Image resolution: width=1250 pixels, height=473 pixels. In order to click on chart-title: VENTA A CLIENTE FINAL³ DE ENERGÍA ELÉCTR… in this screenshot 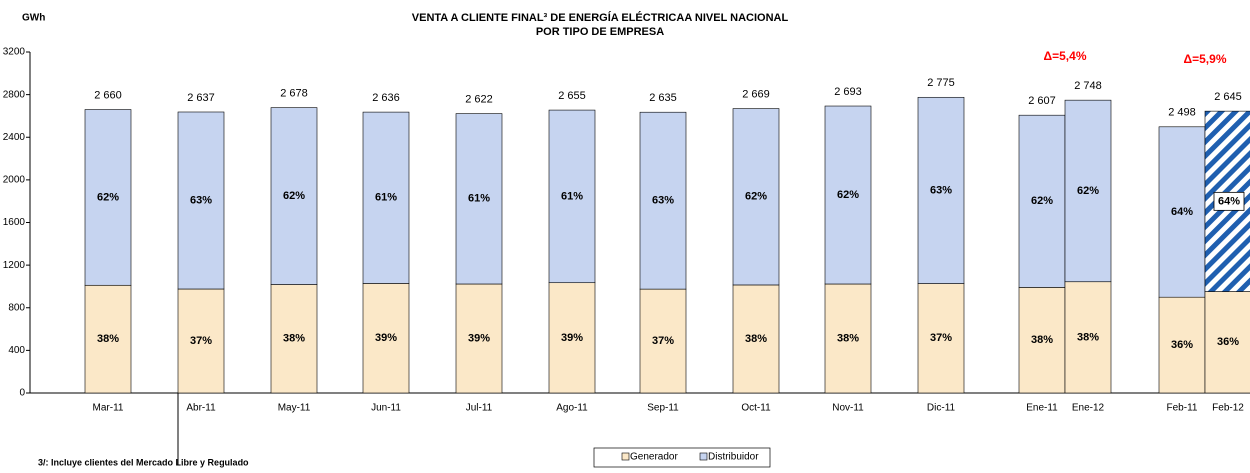, I will do `click(600, 17)`.